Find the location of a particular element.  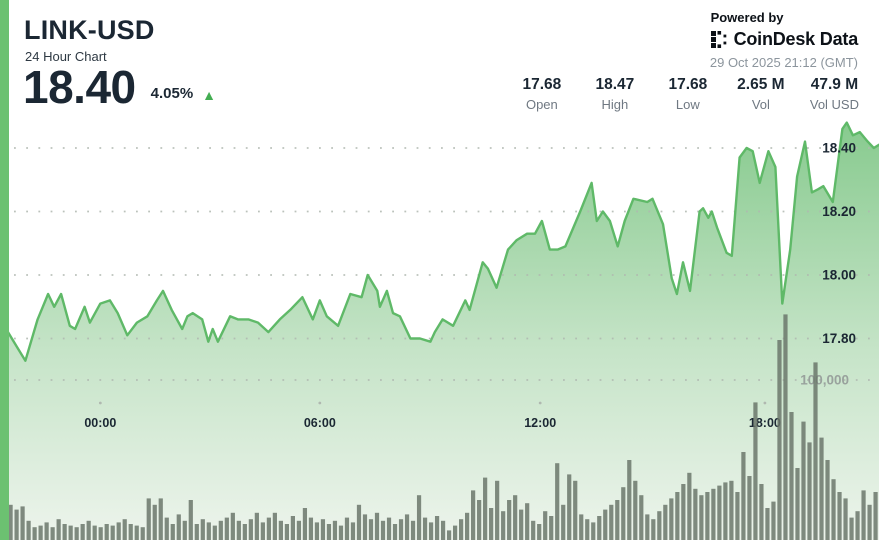

svg-text: 18.00 is located at coordinates (839, 275).